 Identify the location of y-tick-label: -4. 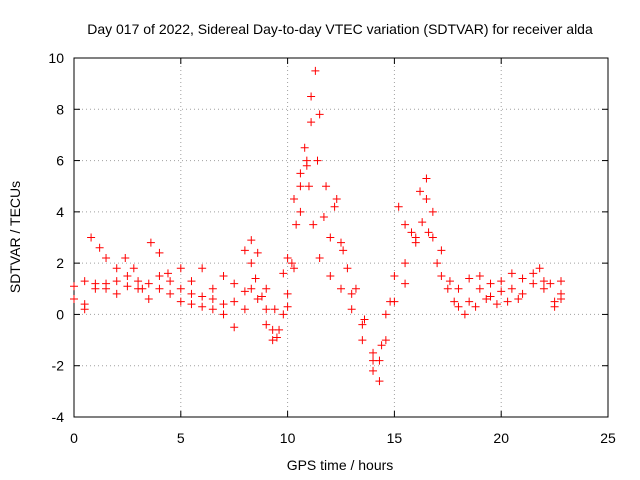
(58, 417).